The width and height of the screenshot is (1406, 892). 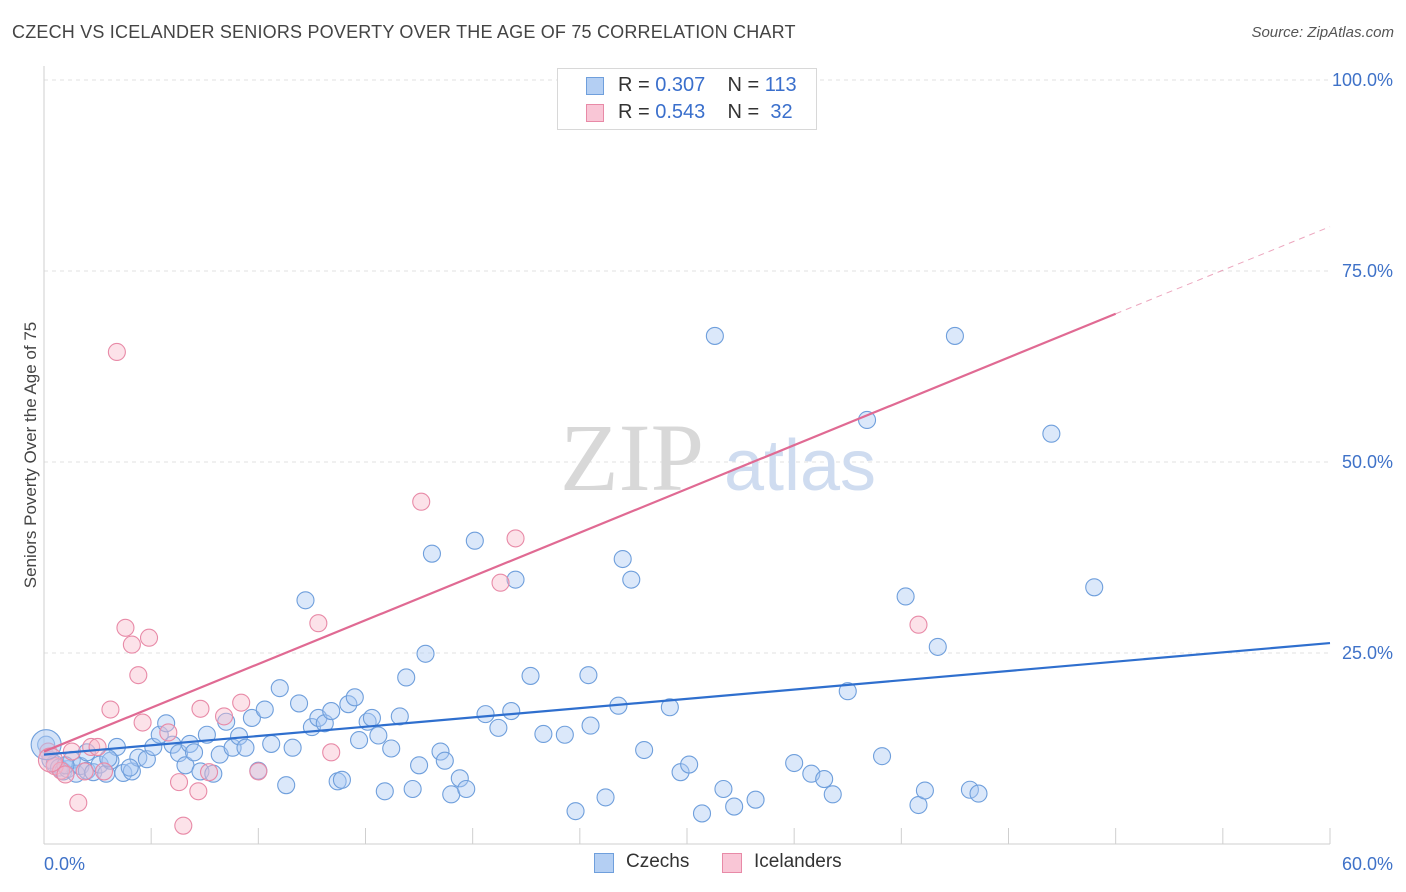 What do you see at coordinates (680, 112) in the screenshot?
I see `icelanders-r-value: 0.543` at bounding box center [680, 112].